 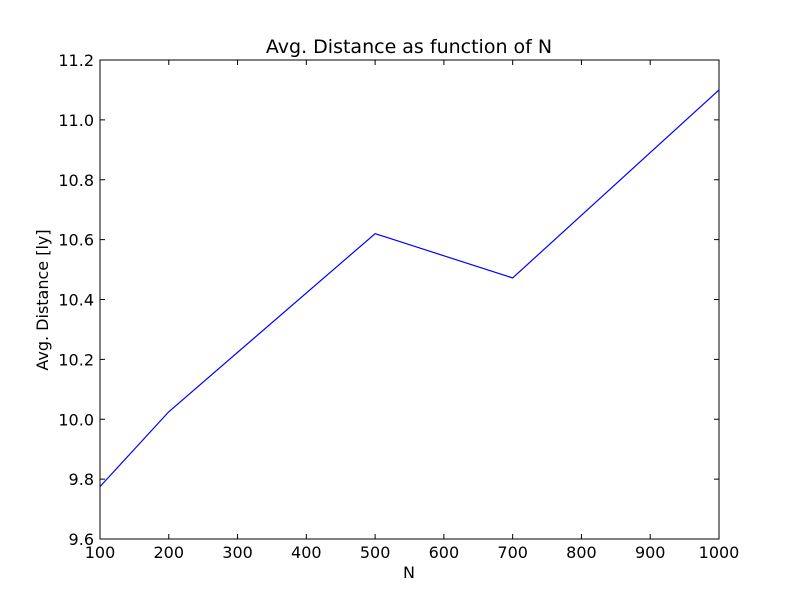 I want to click on y-tick-label: 9.6, so click(x=81, y=539).